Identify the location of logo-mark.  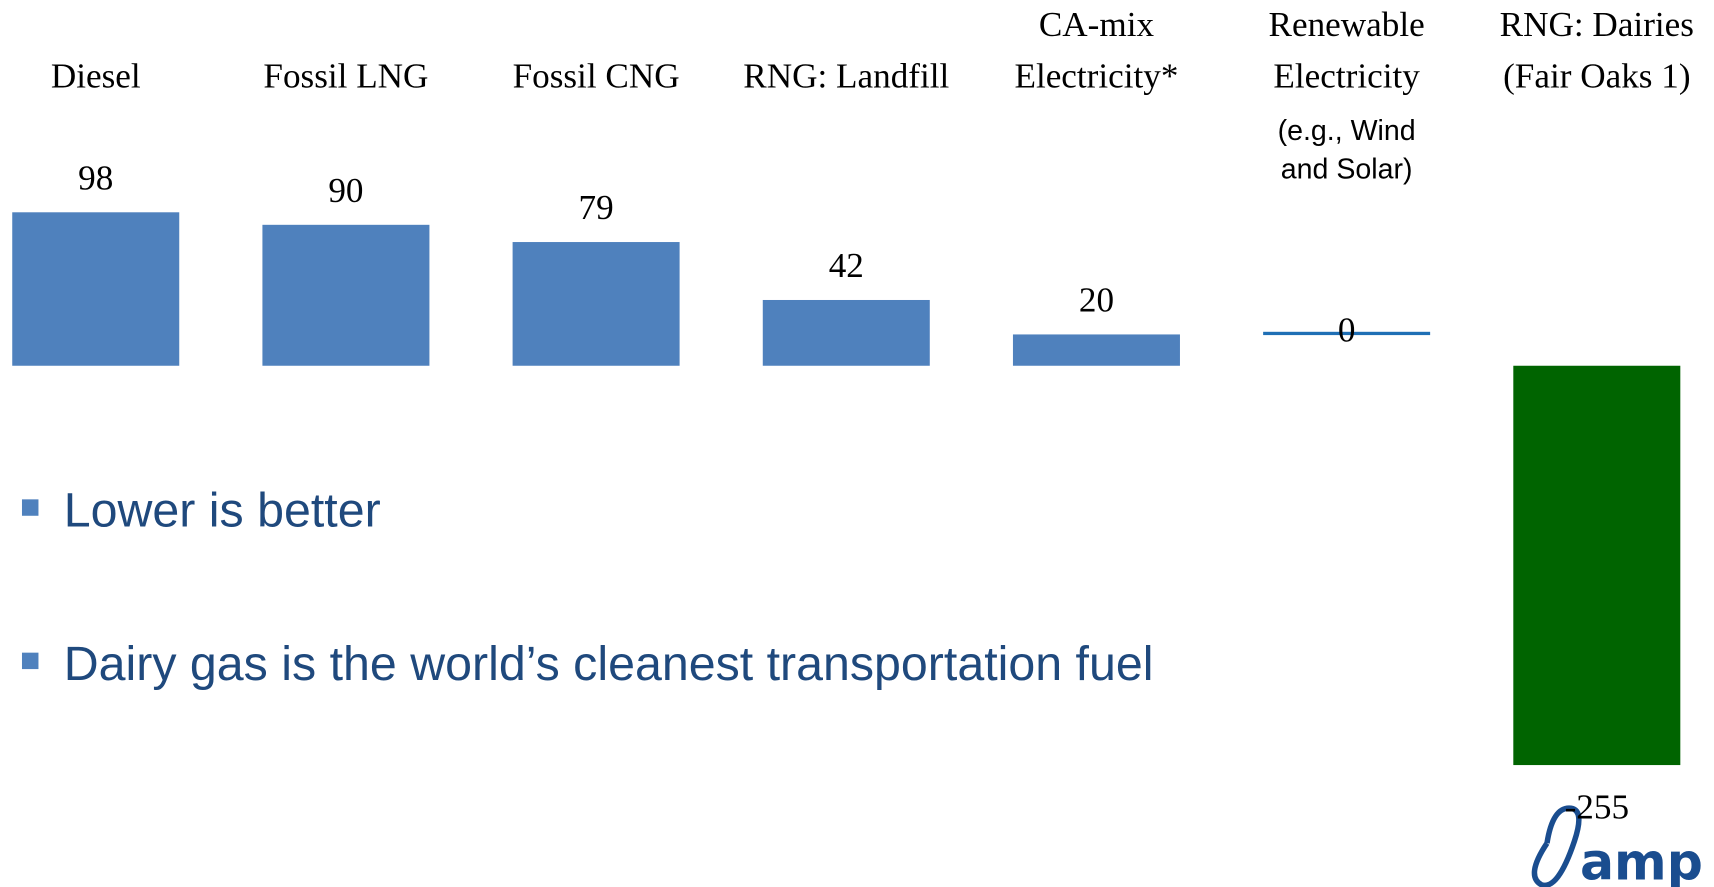
(1556, 846).